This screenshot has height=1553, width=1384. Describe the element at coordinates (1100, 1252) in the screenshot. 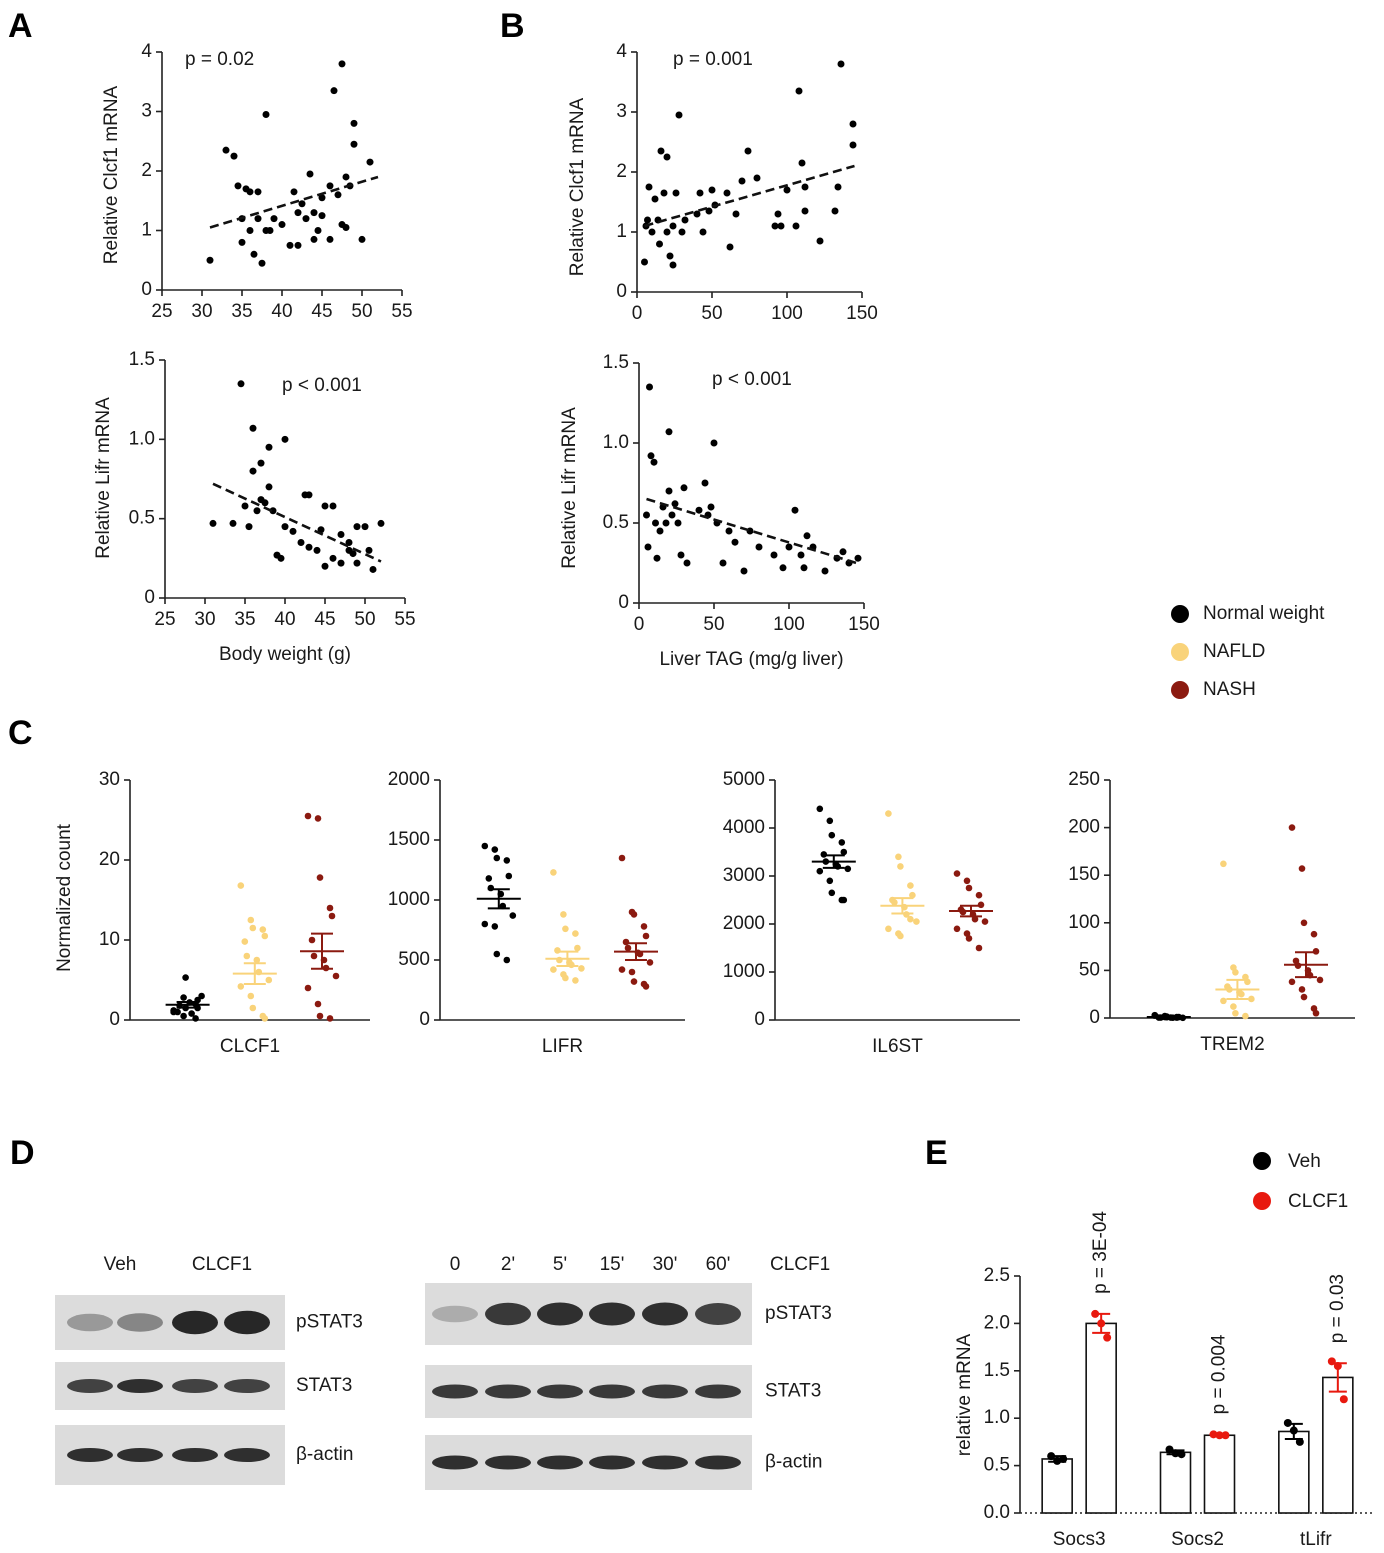

I see `p-value: p = 3E-04` at that location.